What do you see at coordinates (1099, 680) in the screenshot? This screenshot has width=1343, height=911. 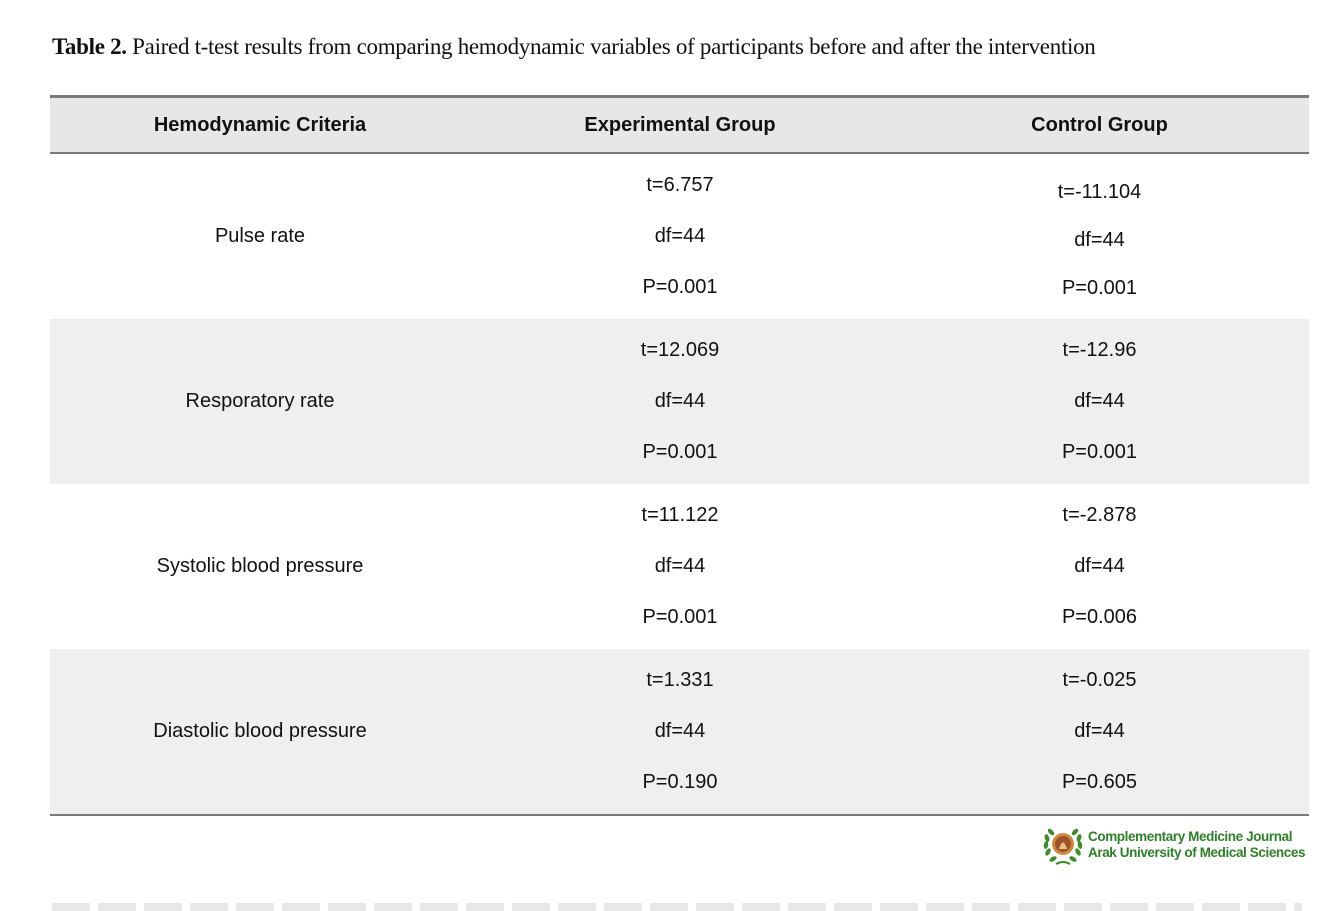 I see `t-value: t=-0.025` at bounding box center [1099, 680].